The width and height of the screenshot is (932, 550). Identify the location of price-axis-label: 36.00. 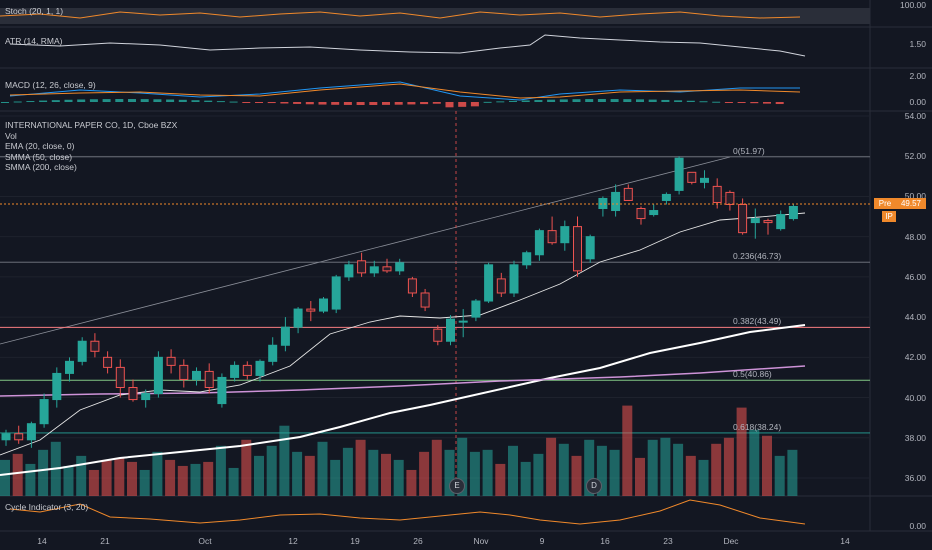
(915, 478).